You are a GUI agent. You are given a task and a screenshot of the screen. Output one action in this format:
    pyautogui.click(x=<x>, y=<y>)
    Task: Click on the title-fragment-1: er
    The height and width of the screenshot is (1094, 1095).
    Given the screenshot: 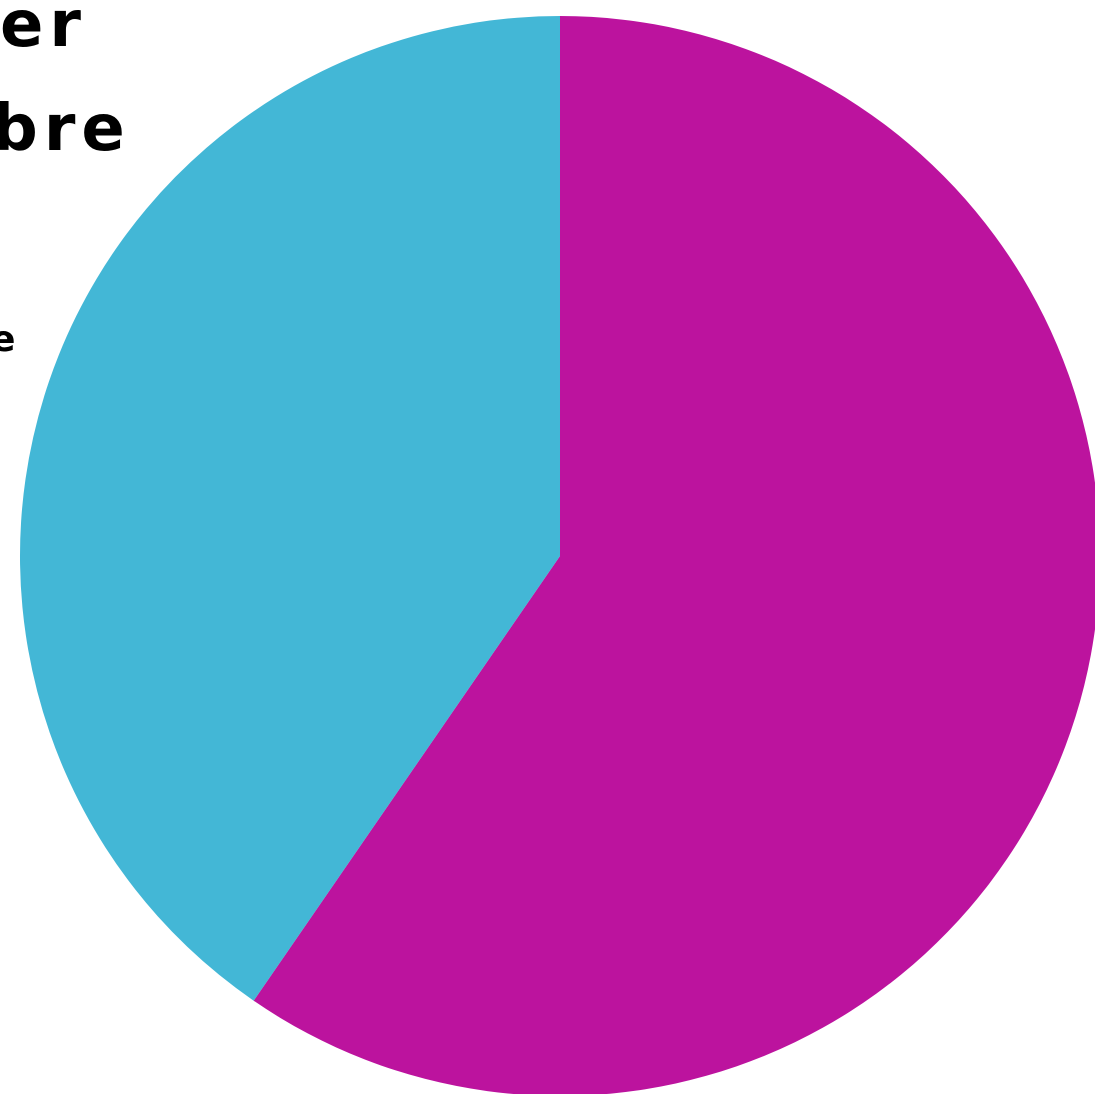 What is the action you would take?
    pyautogui.click(x=43, y=31)
    